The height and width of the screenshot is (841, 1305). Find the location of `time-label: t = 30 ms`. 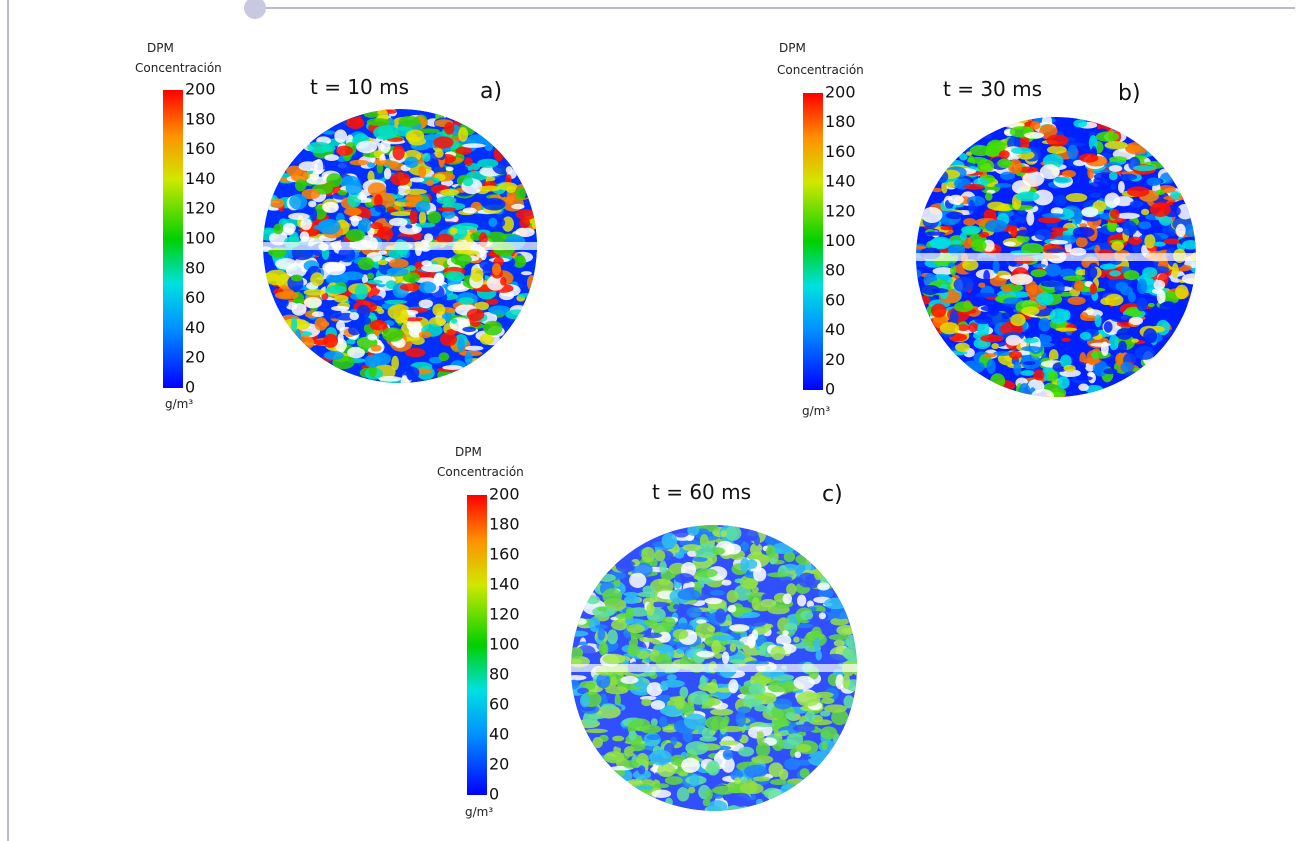

time-label: t = 30 ms is located at coordinates (992, 89).